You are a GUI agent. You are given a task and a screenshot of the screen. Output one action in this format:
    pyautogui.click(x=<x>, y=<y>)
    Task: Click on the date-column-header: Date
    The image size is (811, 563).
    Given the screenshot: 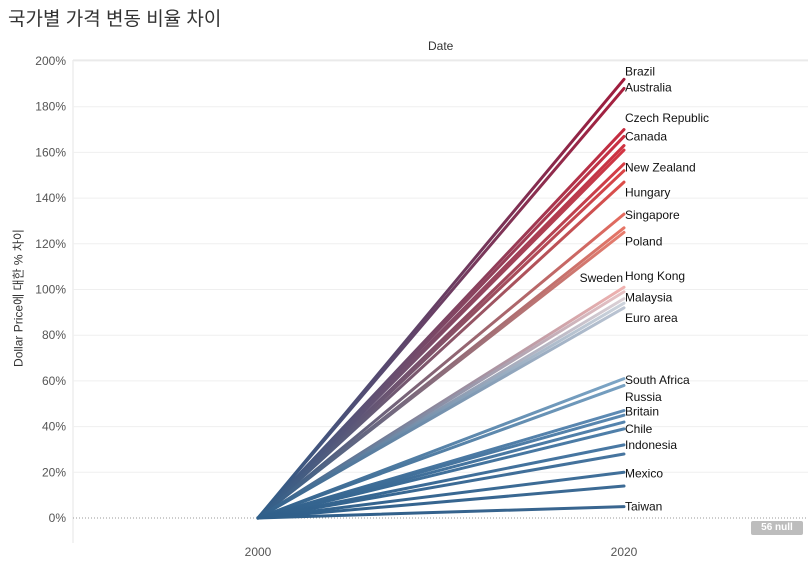 What is the action you would take?
    pyautogui.click(x=441, y=46)
    